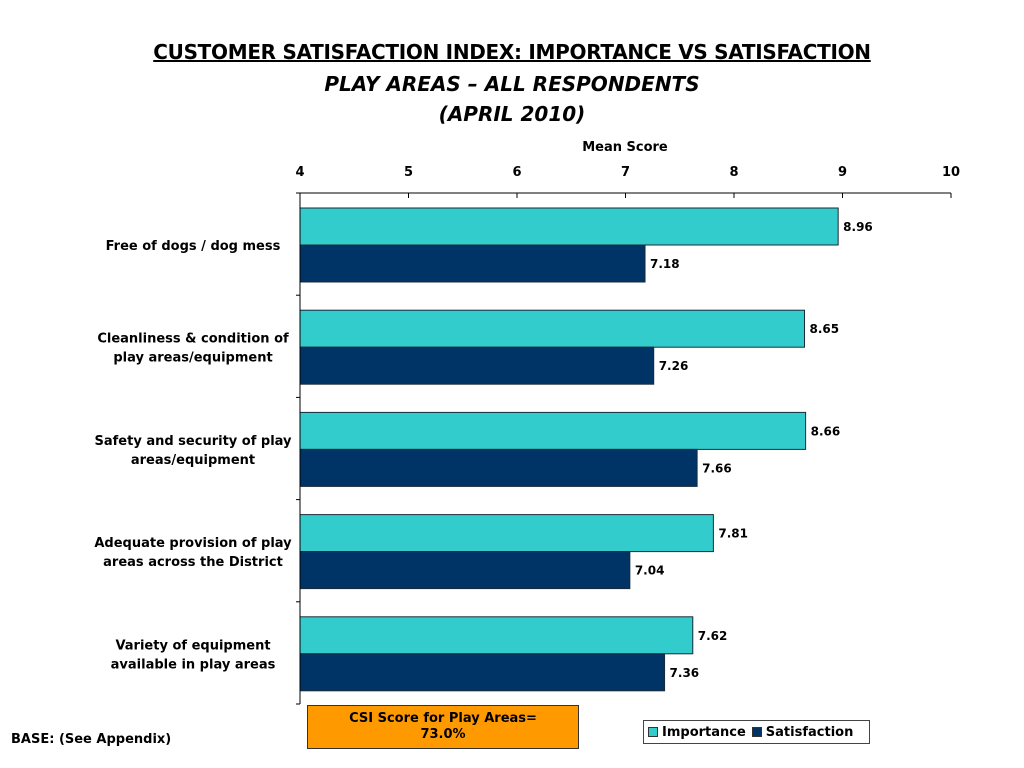 Image resolution: width=1024 pixels, height=768 pixels. Describe the element at coordinates (193, 246) in the screenshot. I see `category-label: Free of dogs / dog mess` at that location.